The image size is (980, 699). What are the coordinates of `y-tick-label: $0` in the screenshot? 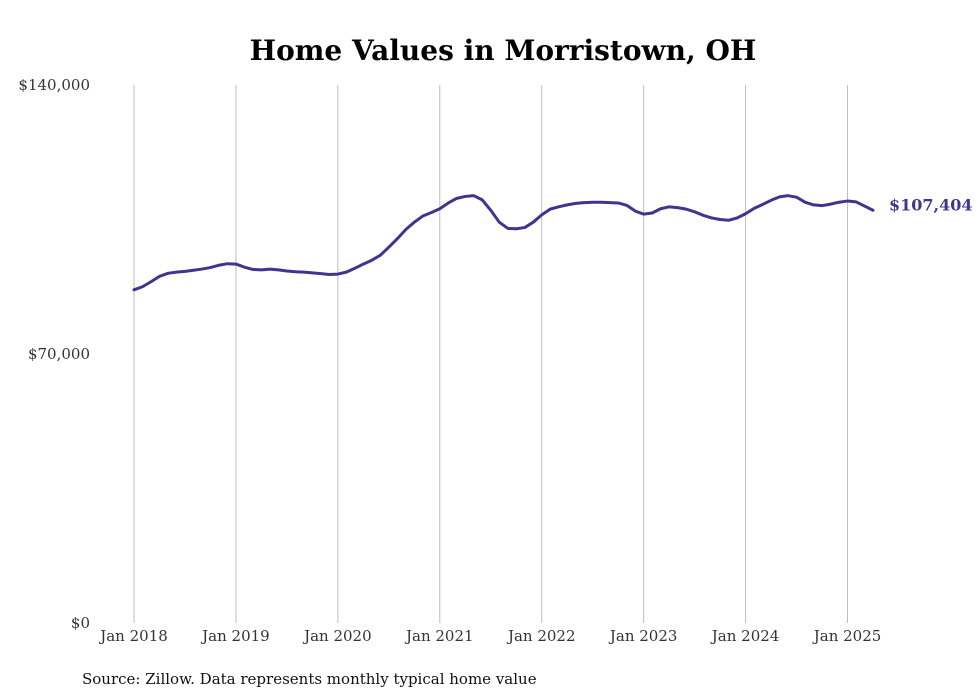 It's located at (80, 623).